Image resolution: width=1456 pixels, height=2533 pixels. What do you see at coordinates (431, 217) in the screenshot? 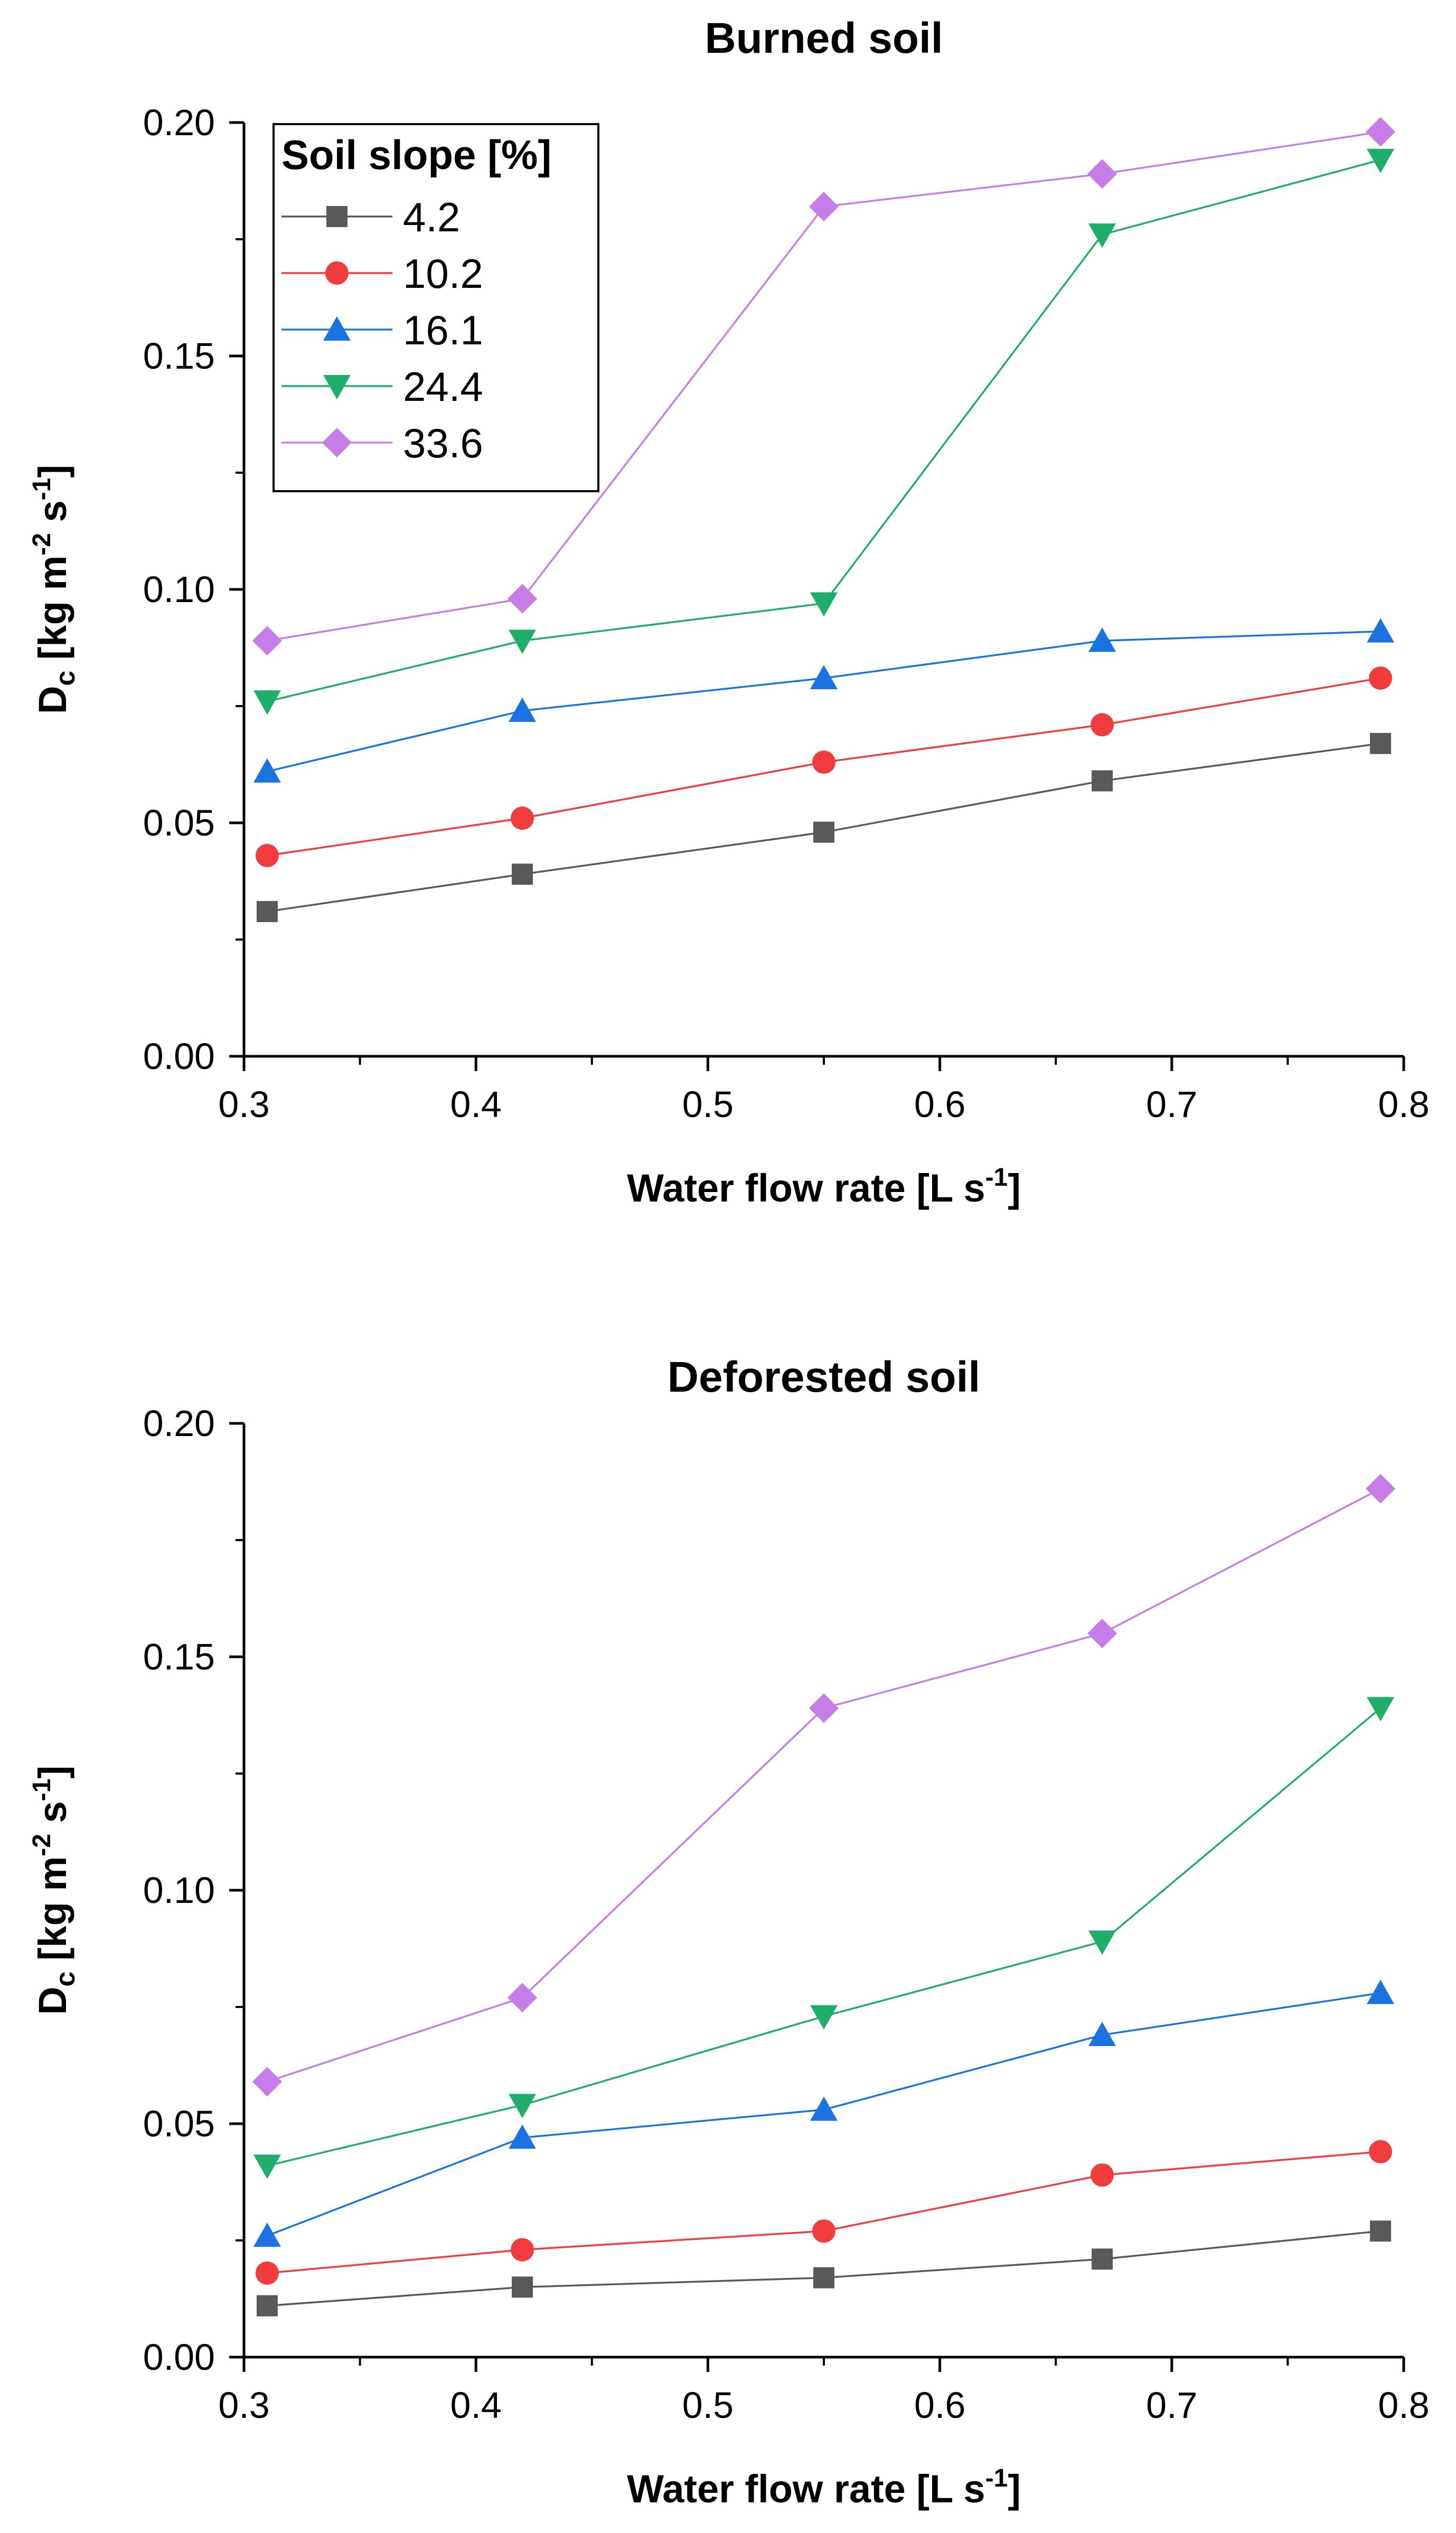
I see `legend-label: 4.2` at bounding box center [431, 217].